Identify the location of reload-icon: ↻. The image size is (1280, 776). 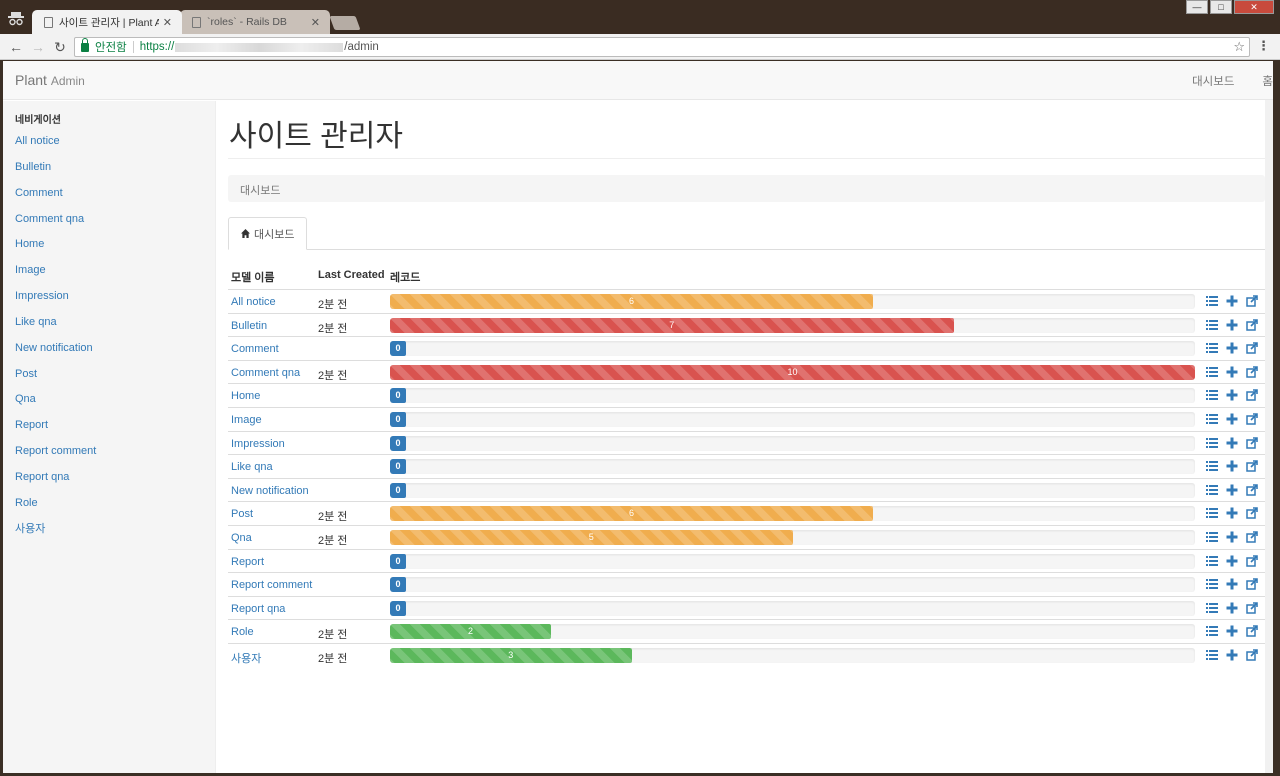
(60, 47).